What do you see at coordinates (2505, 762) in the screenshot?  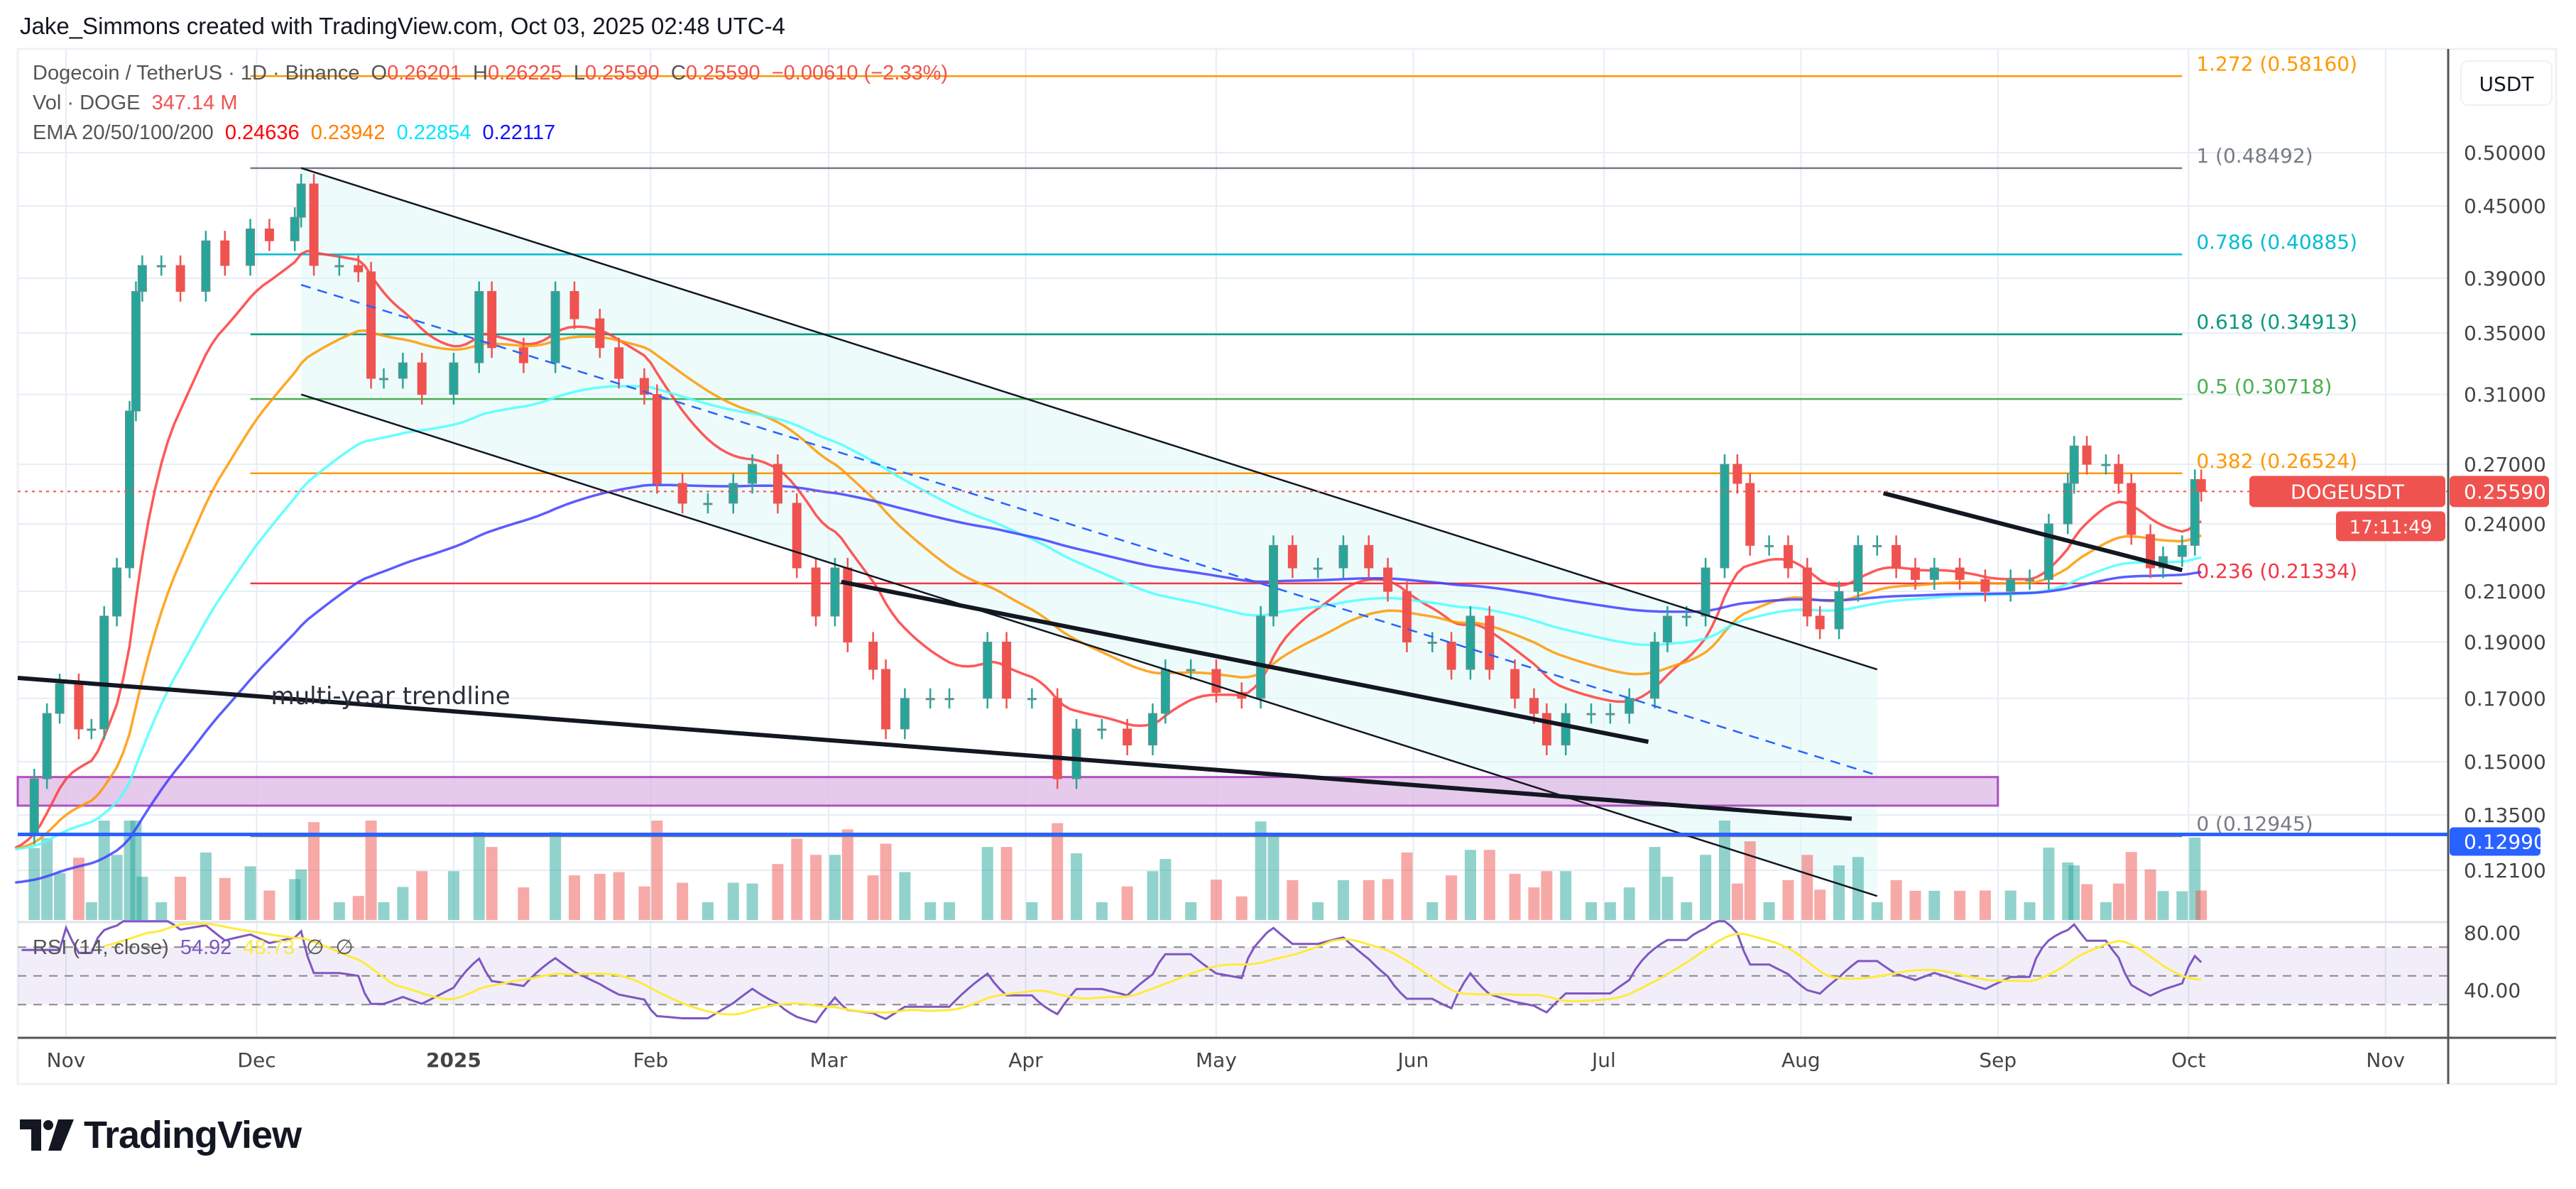 I see `price-axis-label: 0.15000` at bounding box center [2505, 762].